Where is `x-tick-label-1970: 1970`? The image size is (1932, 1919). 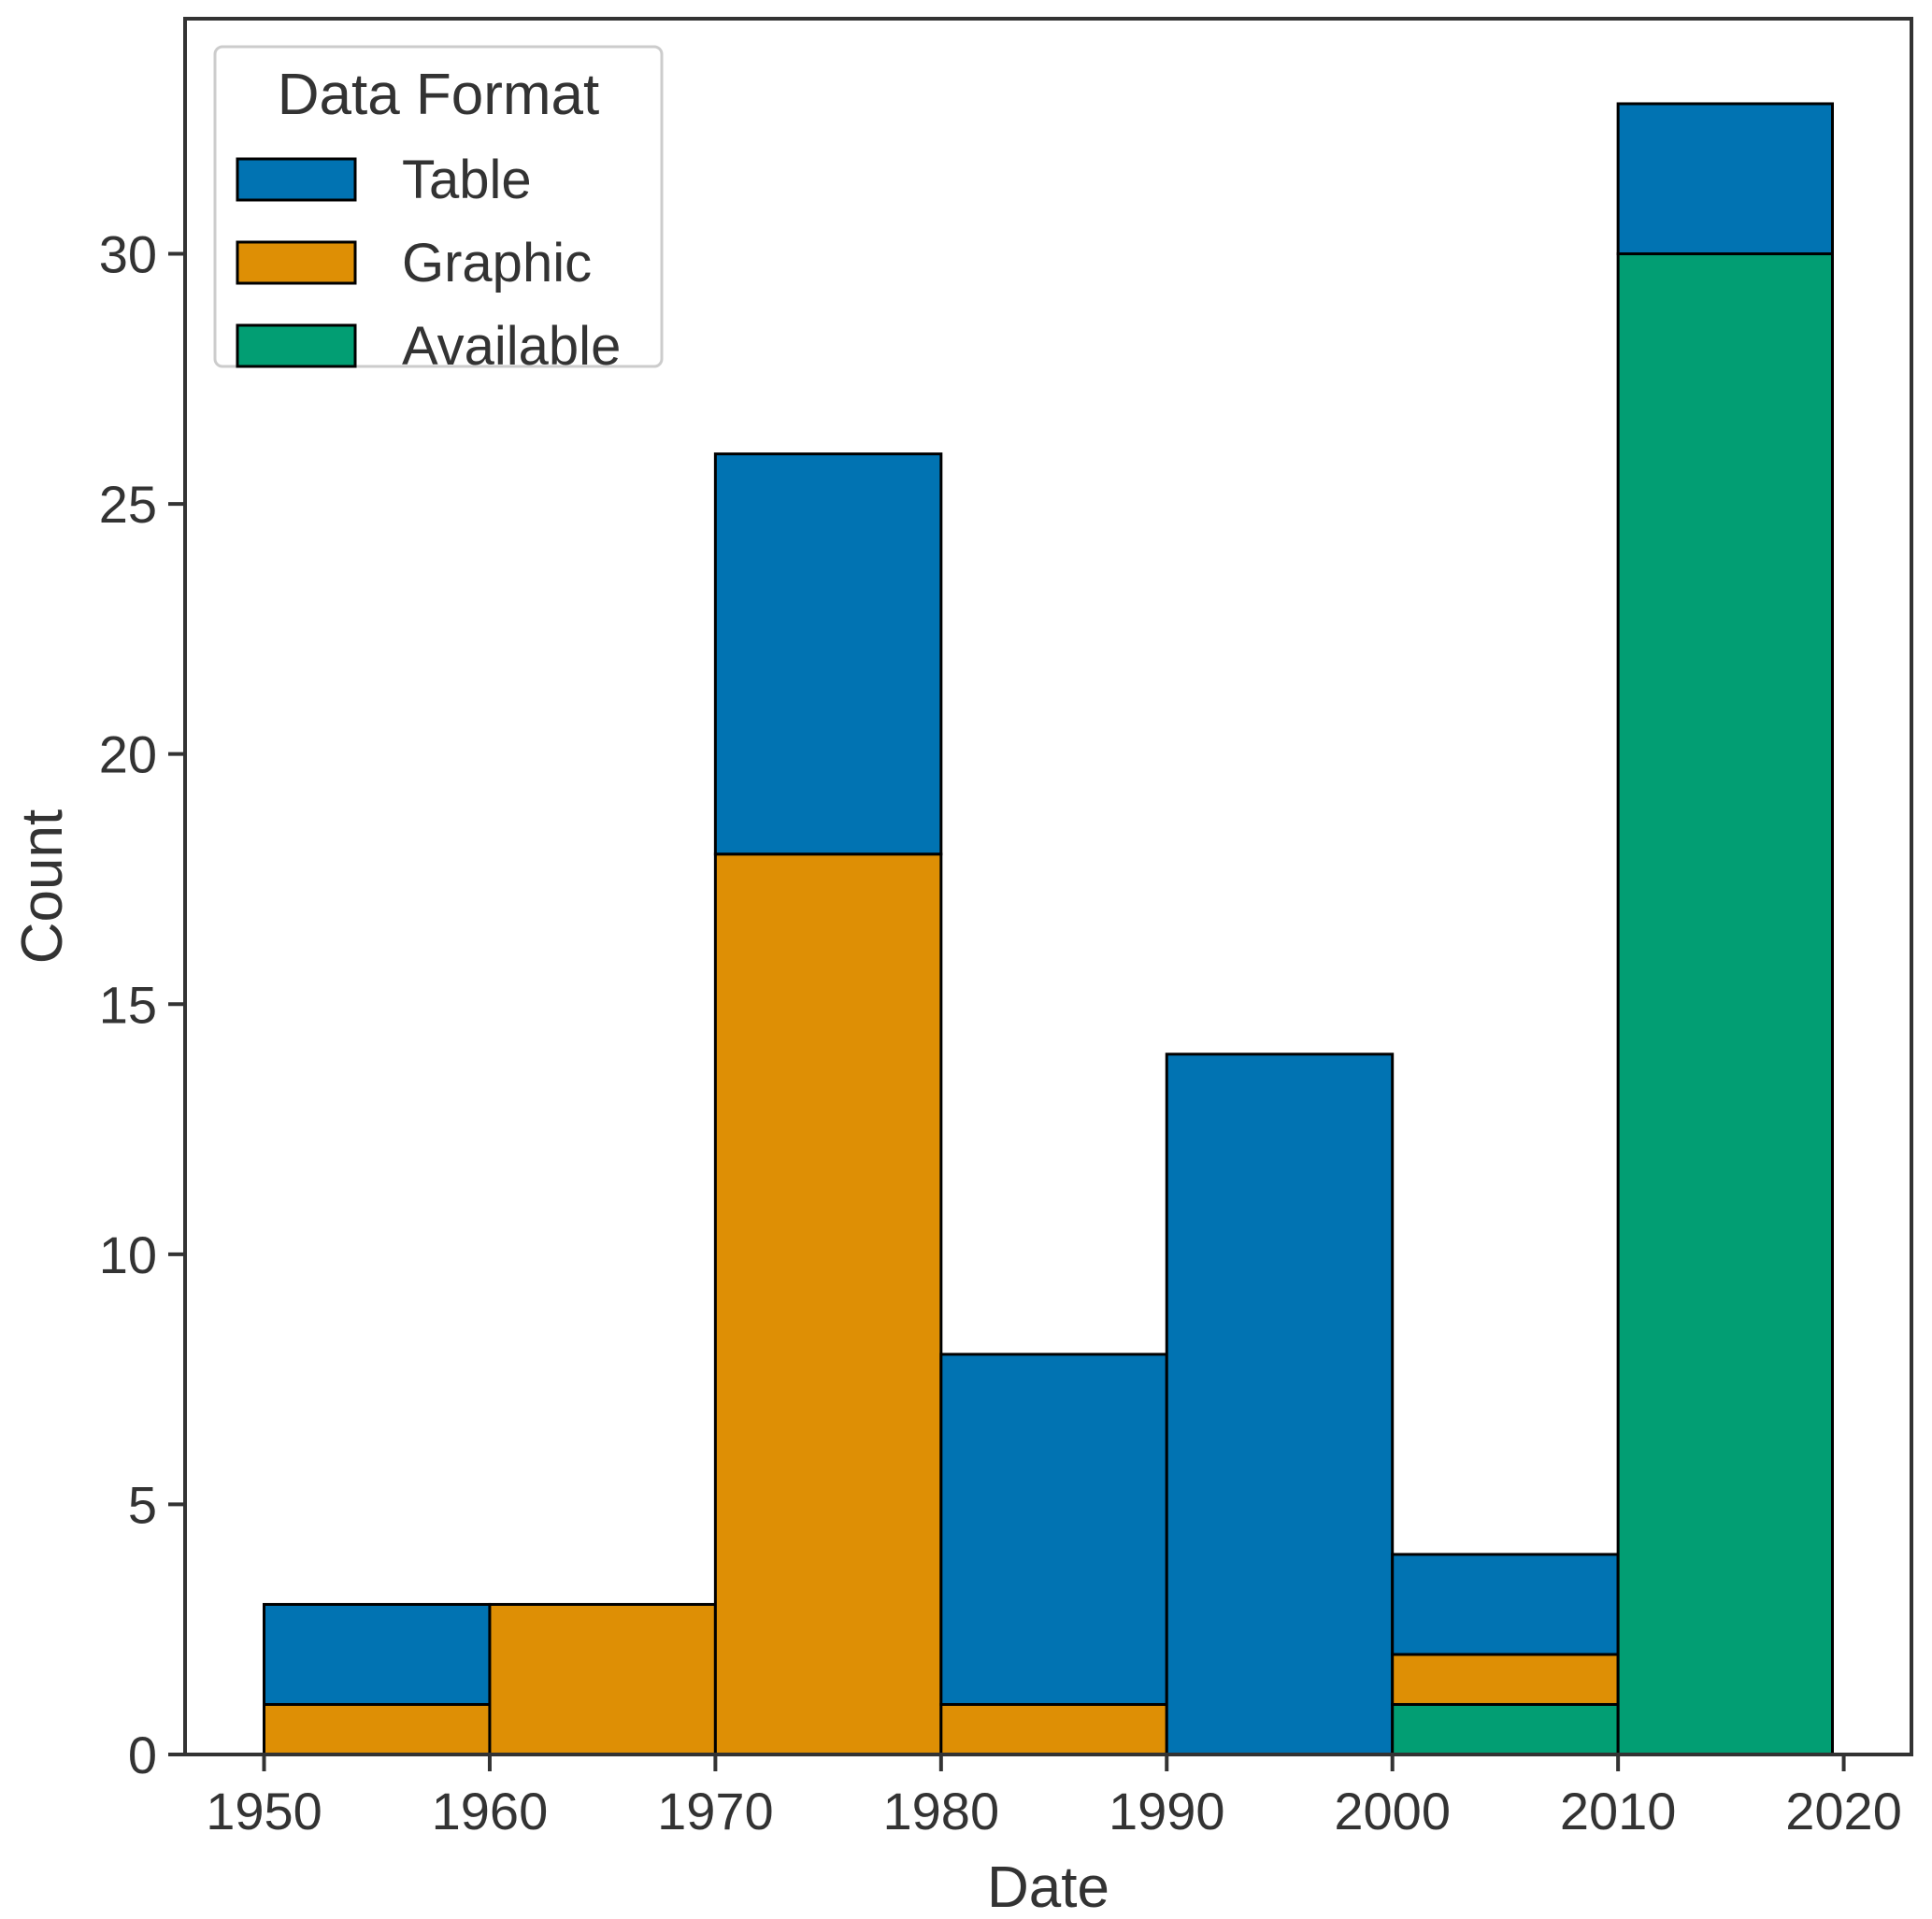 x-tick-label-1970: 1970 is located at coordinates (715, 1811).